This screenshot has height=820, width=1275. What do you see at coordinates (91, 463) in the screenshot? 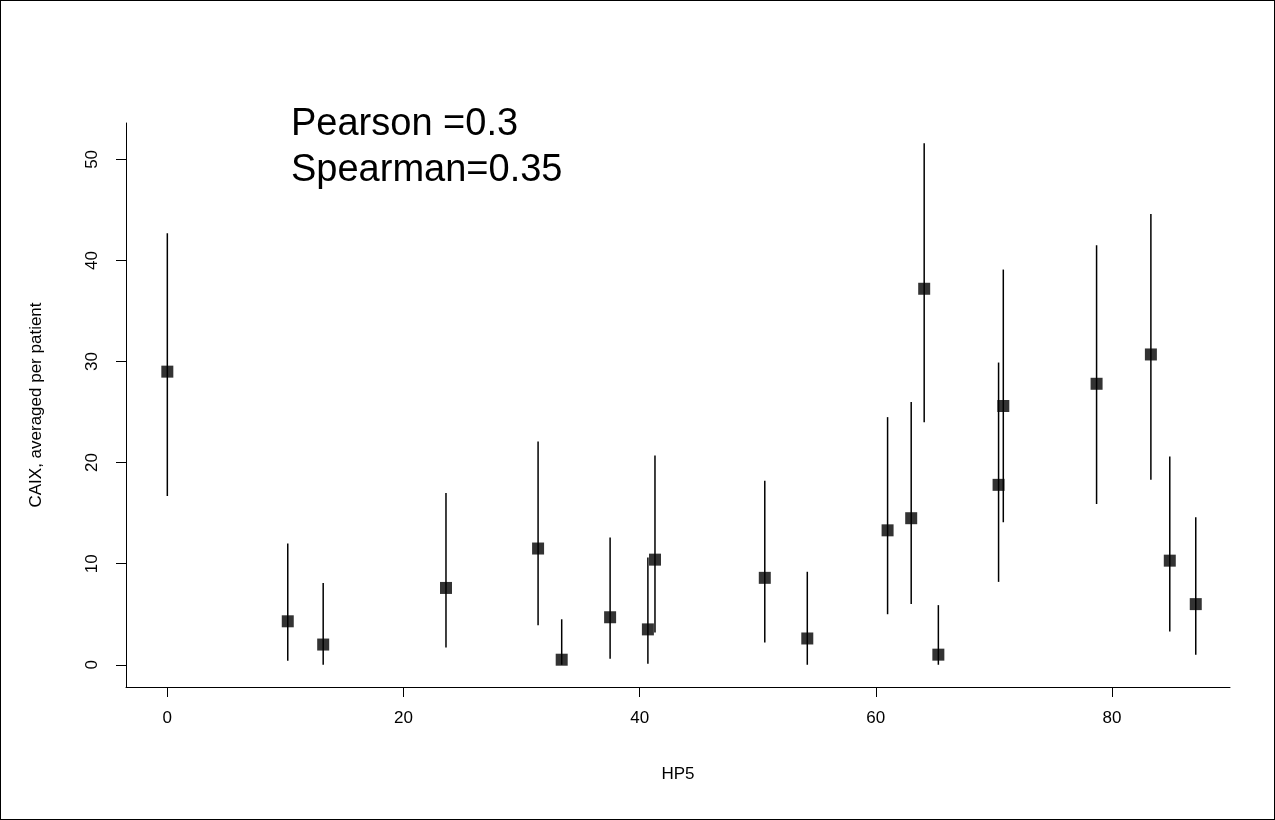
I see `y-tick-label: 20` at bounding box center [91, 463].